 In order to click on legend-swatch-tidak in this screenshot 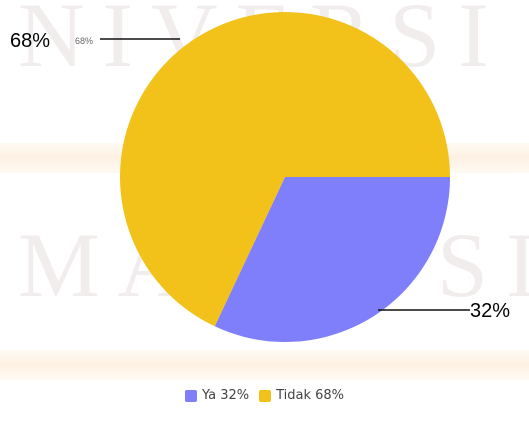, I will do `click(265, 395)`.